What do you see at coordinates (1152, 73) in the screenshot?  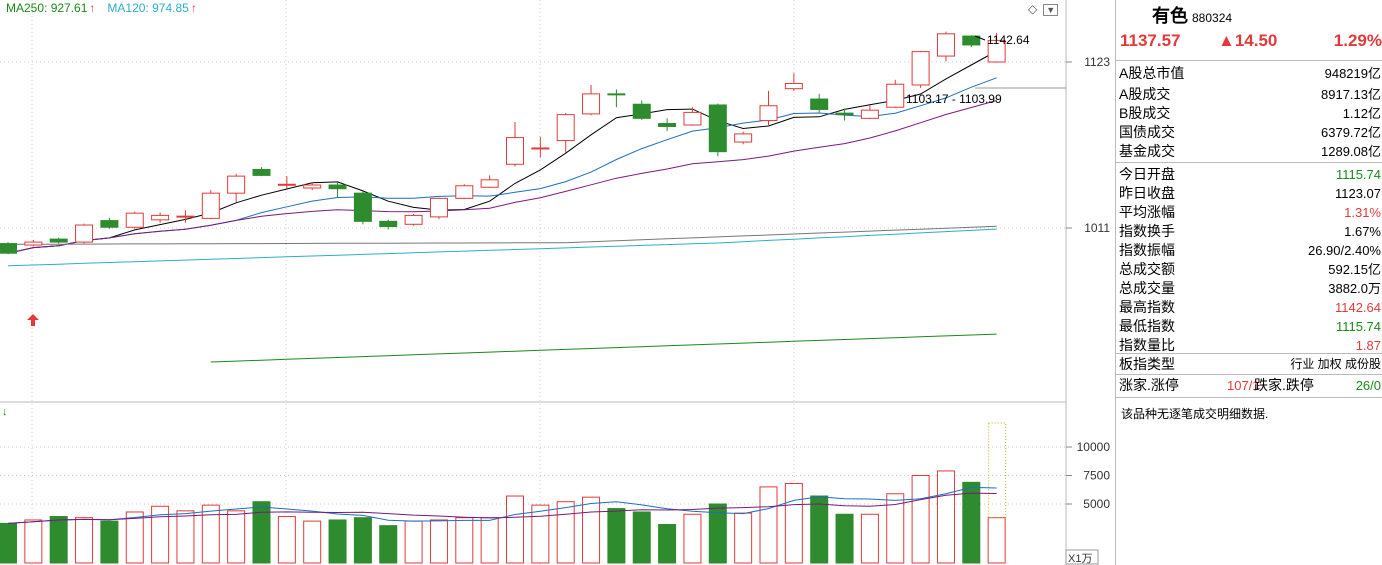 I see `stat-label: A股总市值` at bounding box center [1152, 73].